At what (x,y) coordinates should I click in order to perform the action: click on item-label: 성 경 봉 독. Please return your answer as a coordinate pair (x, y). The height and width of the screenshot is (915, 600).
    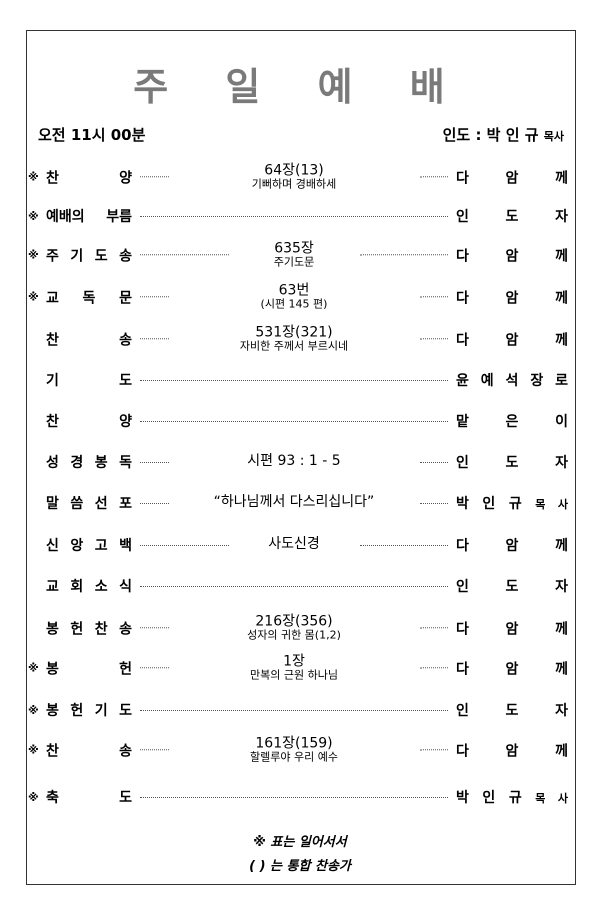
    Looking at the image, I should click on (89, 463).